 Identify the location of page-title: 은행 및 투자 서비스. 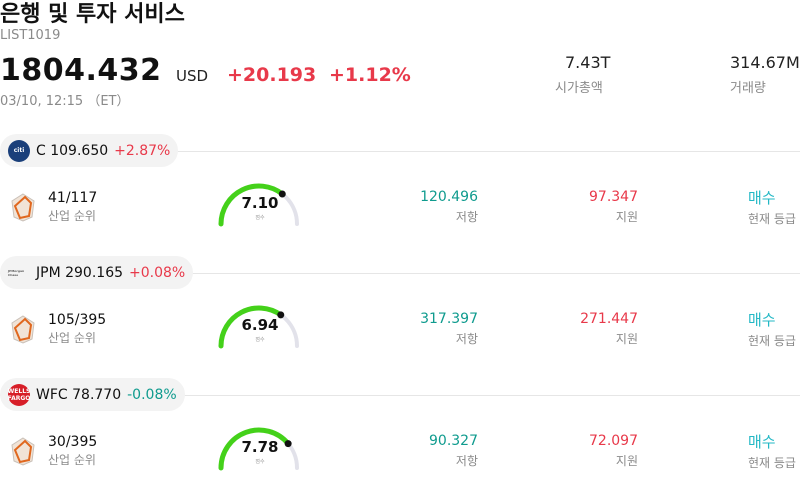
(92, 14).